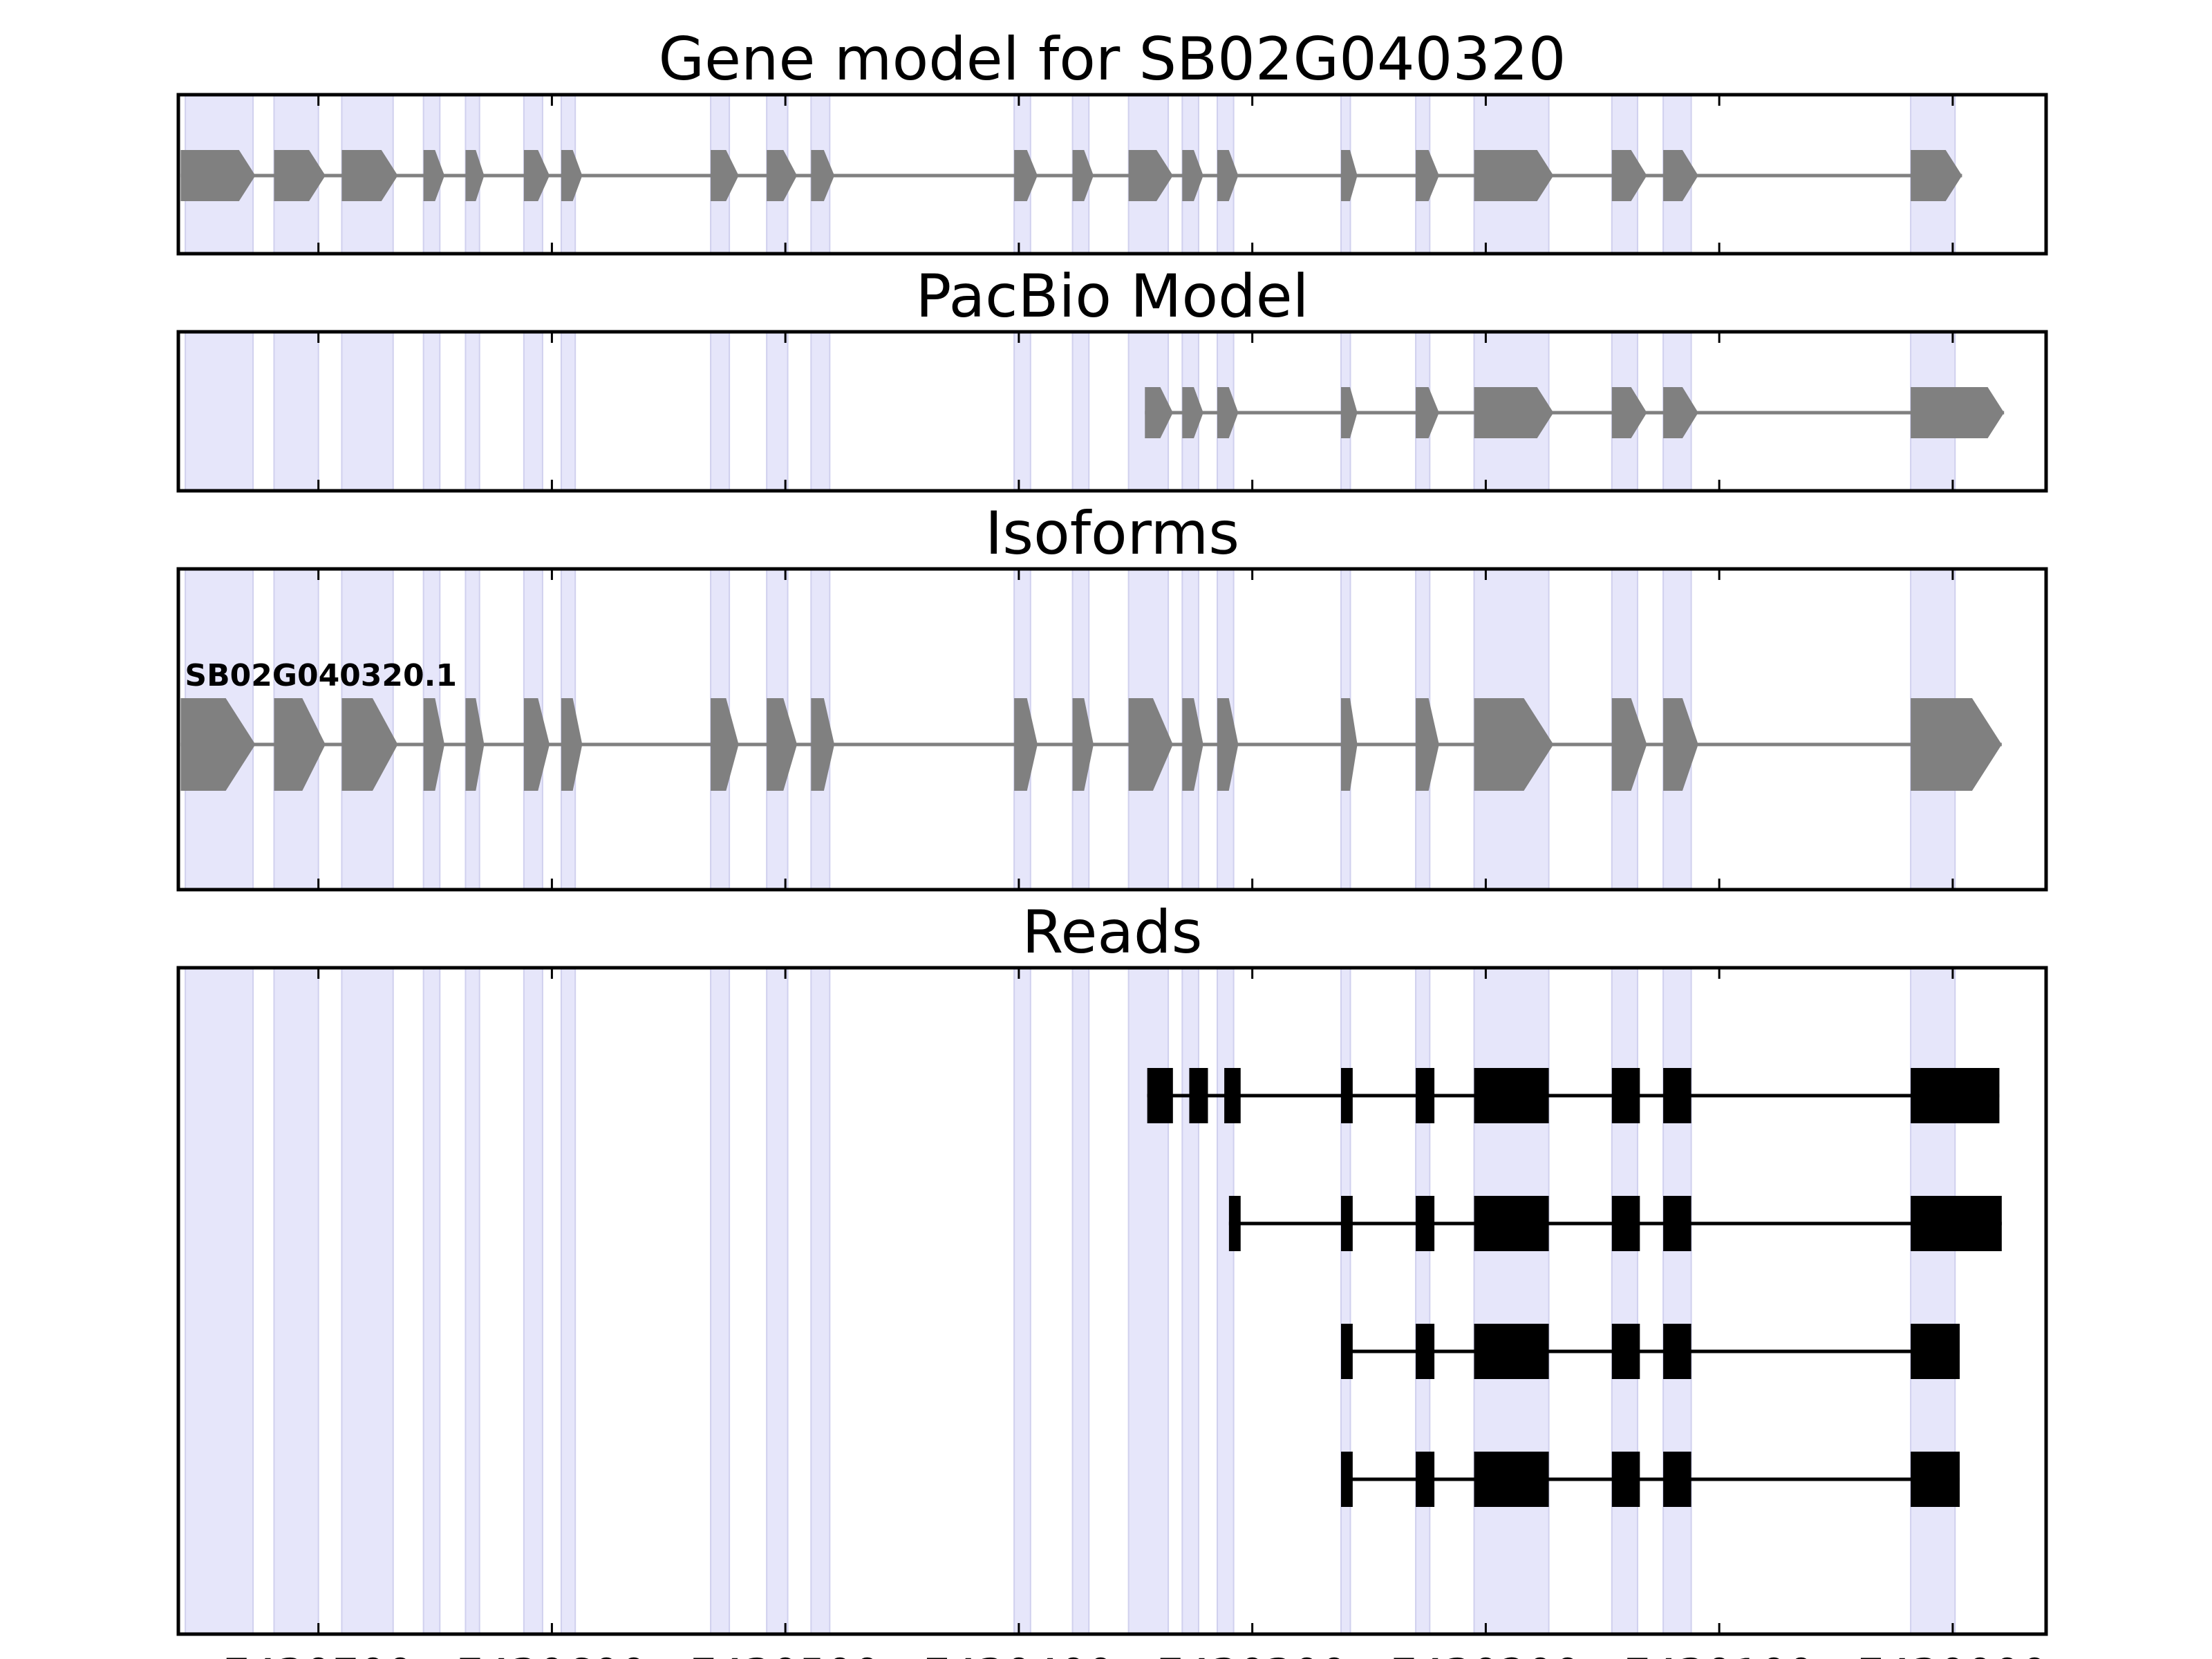  What do you see at coordinates (1019, 1654) in the screenshot?
I see `x-tick-label: 7430400` at bounding box center [1019, 1654].